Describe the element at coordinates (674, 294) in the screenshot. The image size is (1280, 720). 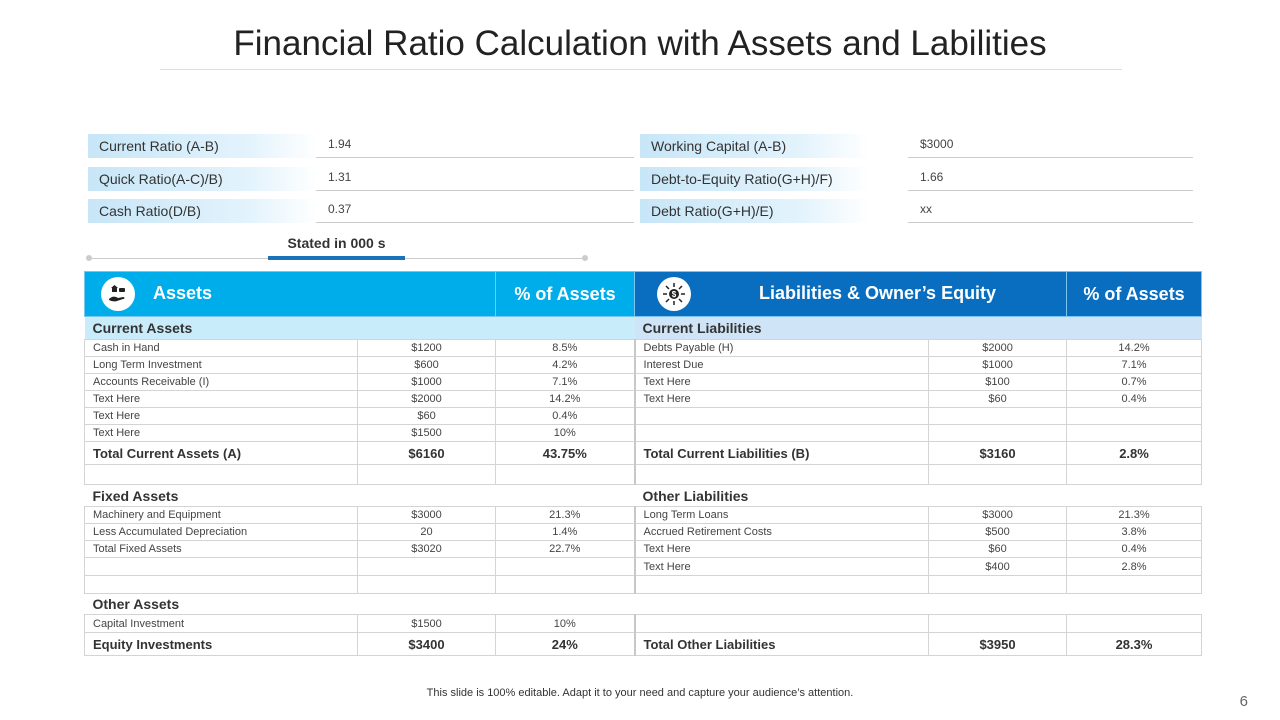
I see `dollar-arrows-icon: $` at that location.